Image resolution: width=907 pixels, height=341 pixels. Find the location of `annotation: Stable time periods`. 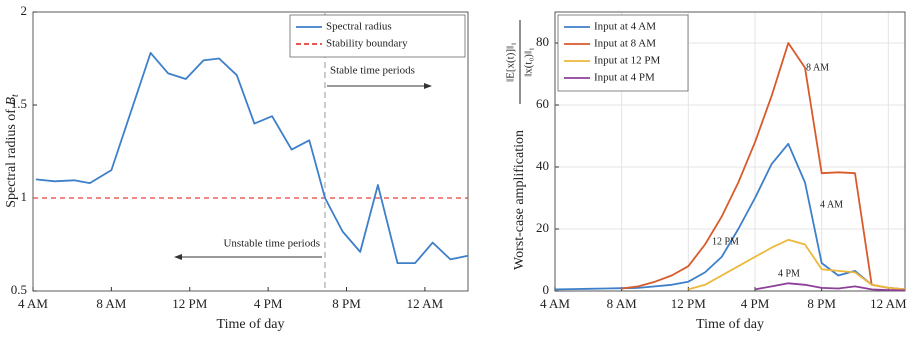

annotation: Stable time periods is located at coordinates (372, 71).